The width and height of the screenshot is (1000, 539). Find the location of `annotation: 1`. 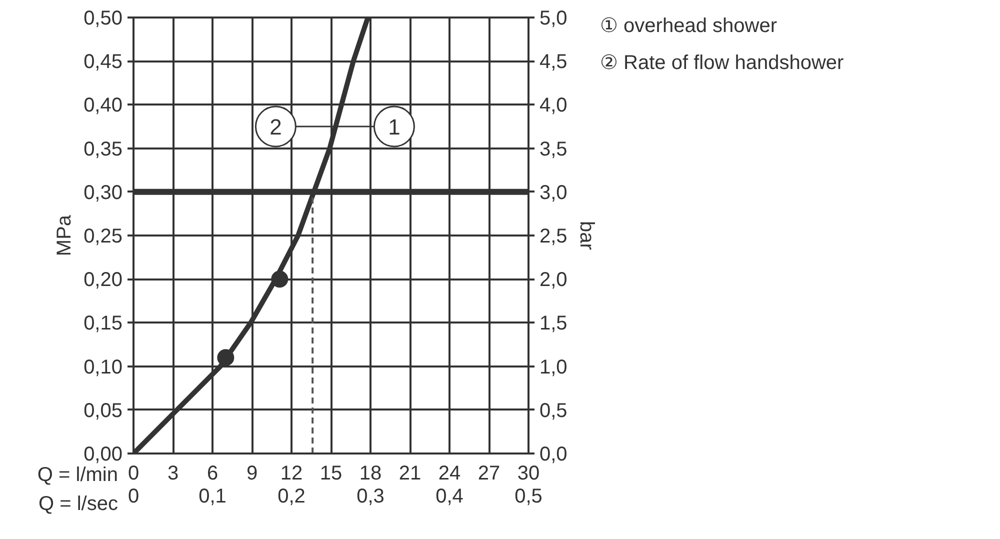

annotation: 1 is located at coordinates (394, 127).